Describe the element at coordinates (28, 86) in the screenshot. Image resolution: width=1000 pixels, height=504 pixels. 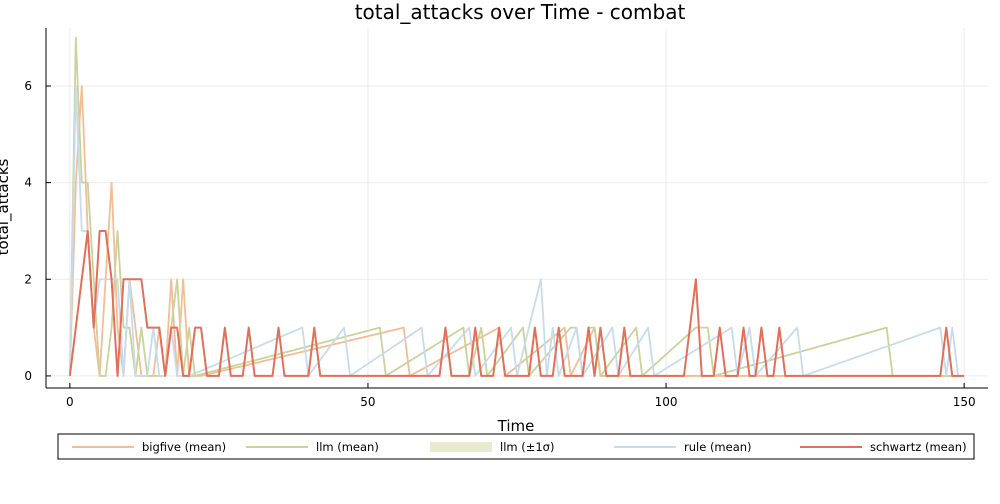
I see `y-tick-label: 6` at that location.